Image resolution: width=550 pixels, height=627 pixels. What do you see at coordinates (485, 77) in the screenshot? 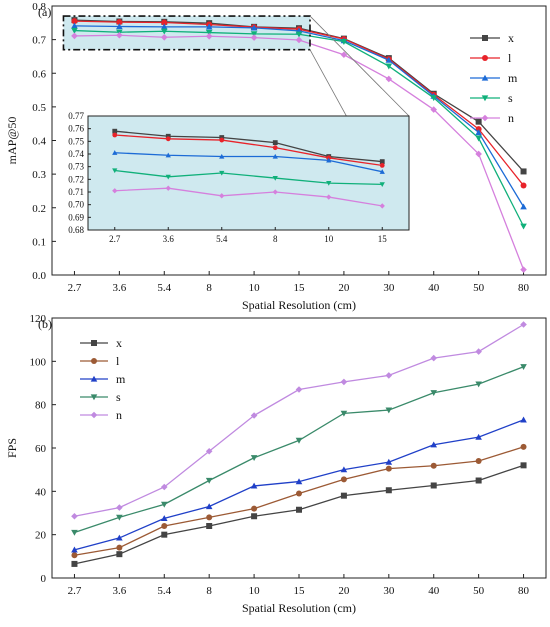
I see `legend-marker-m` at bounding box center [485, 77].